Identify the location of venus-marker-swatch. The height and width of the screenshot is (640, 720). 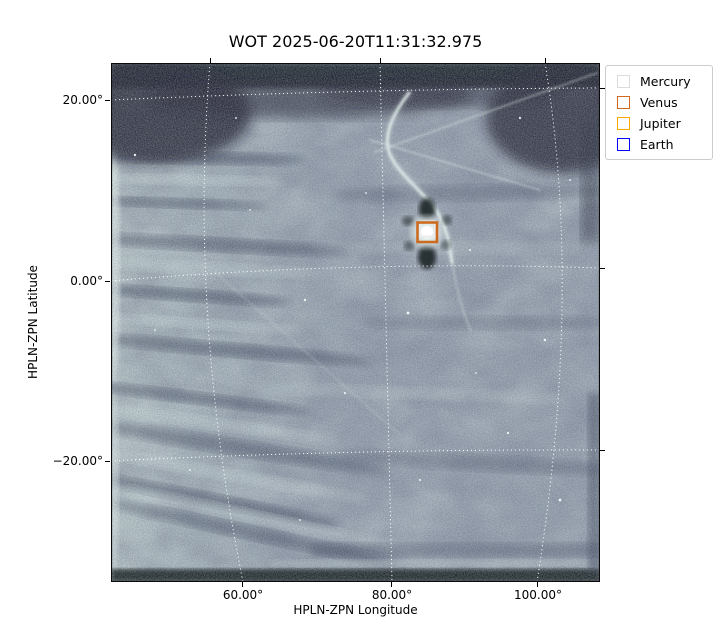
(623, 102).